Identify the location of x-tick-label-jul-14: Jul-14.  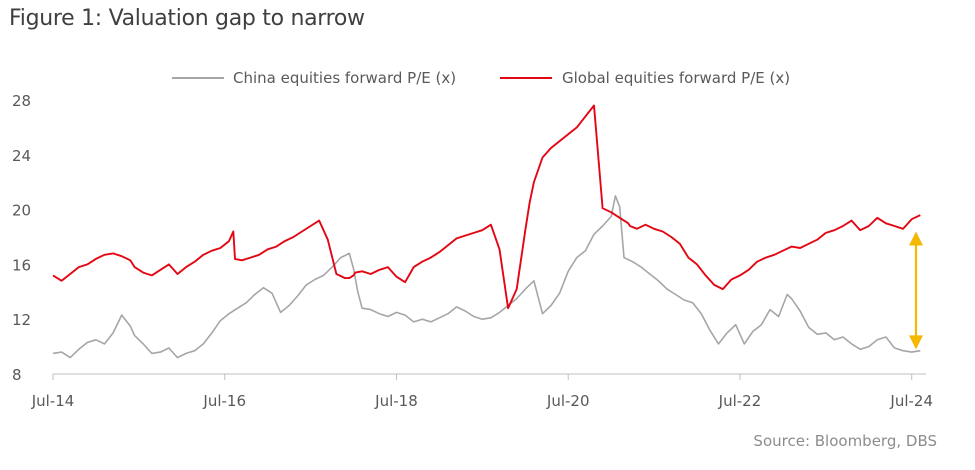
(53, 401).